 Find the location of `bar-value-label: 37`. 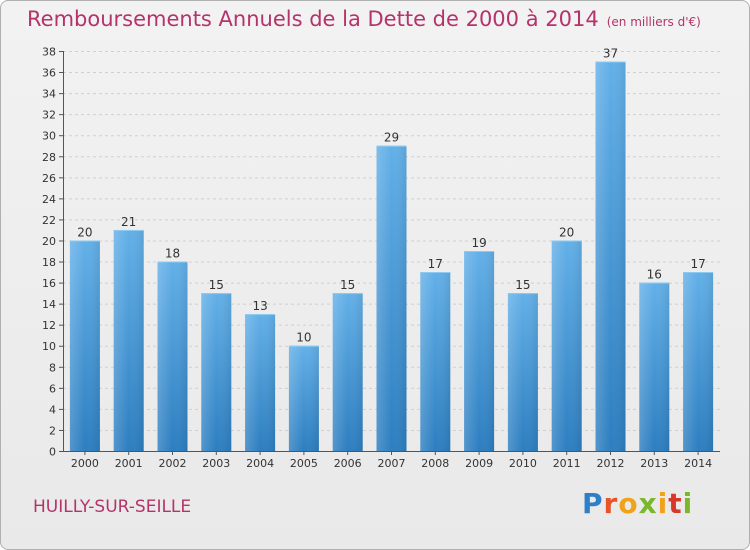

bar-value-label: 37 is located at coordinates (610, 54).